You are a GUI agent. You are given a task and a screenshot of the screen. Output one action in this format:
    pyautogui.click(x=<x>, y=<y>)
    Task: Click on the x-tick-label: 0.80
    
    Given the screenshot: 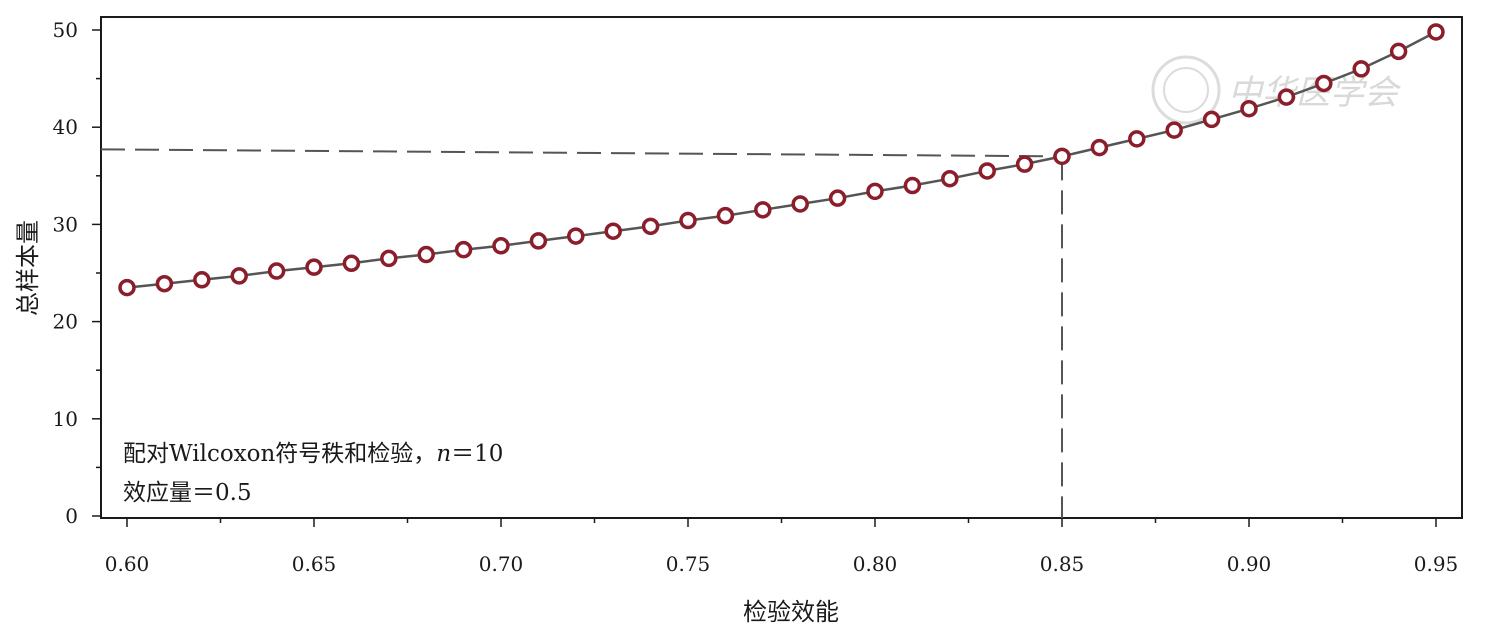 What is the action you would take?
    pyautogui.click(x=875, y=564)
    